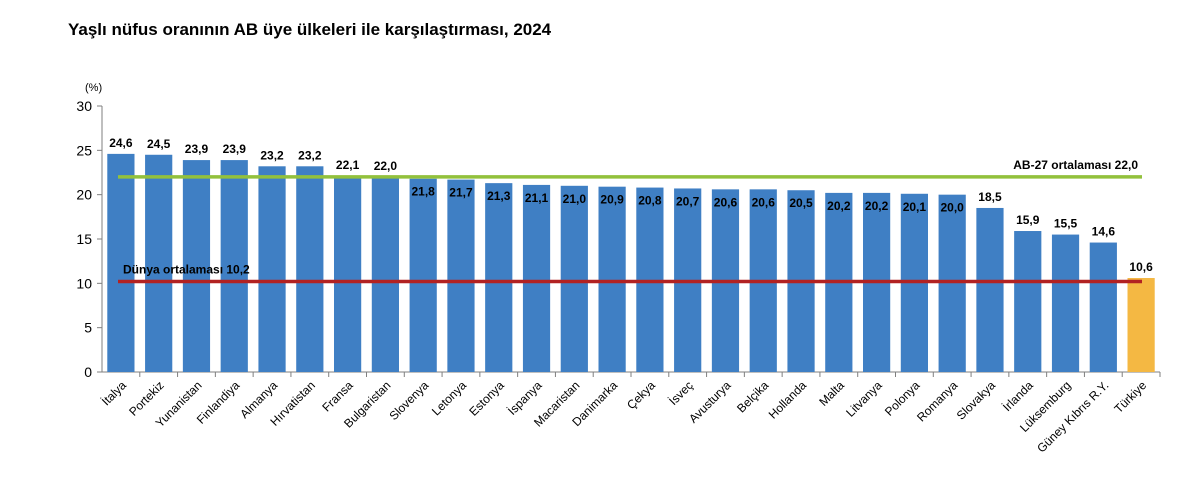 The height and width of the screenshot is (493, 1200). Describe the element at coordinates (121, 143) in the screenshot. I see `data-label: 24,6` at that location.